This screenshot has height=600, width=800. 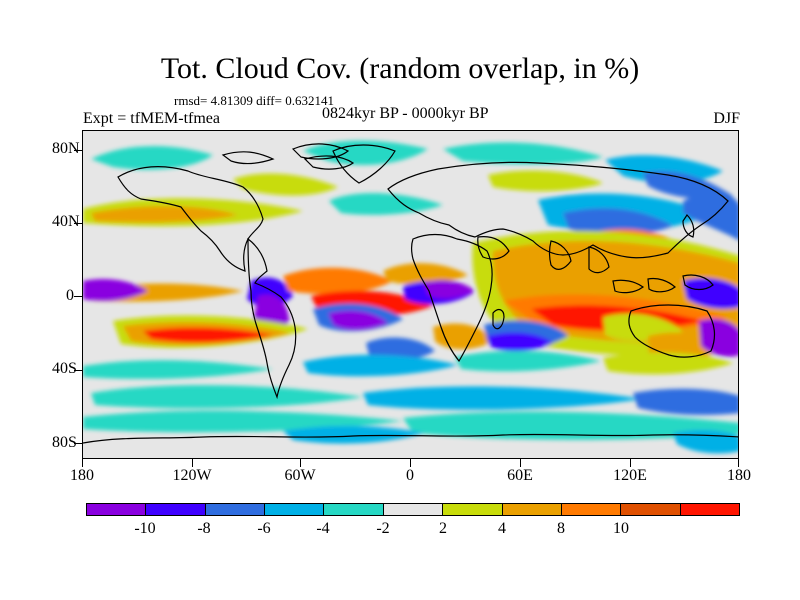 I want to click on experiment-label: Expt = tfMEM-tfmea, so click(x=151, y=118).